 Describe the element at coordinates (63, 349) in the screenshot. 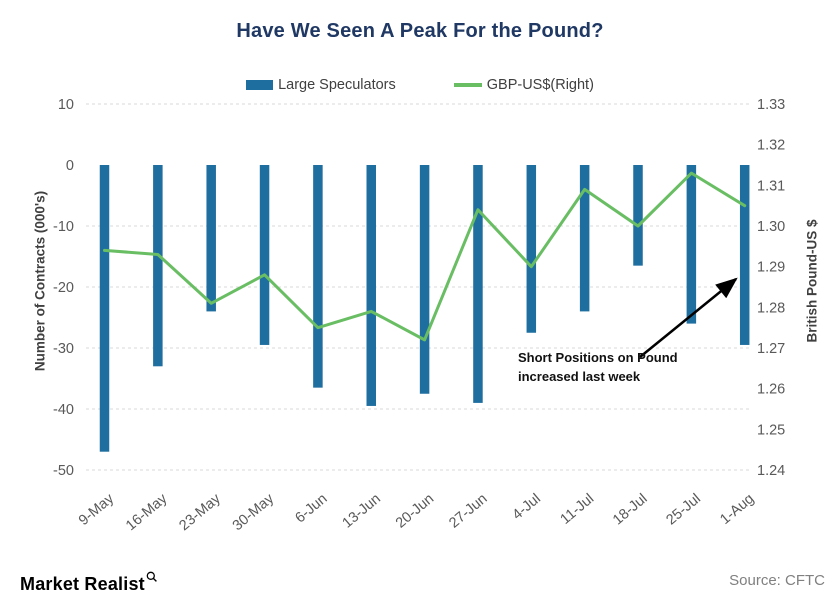

I see `left-axis-tick: -30` at that location.